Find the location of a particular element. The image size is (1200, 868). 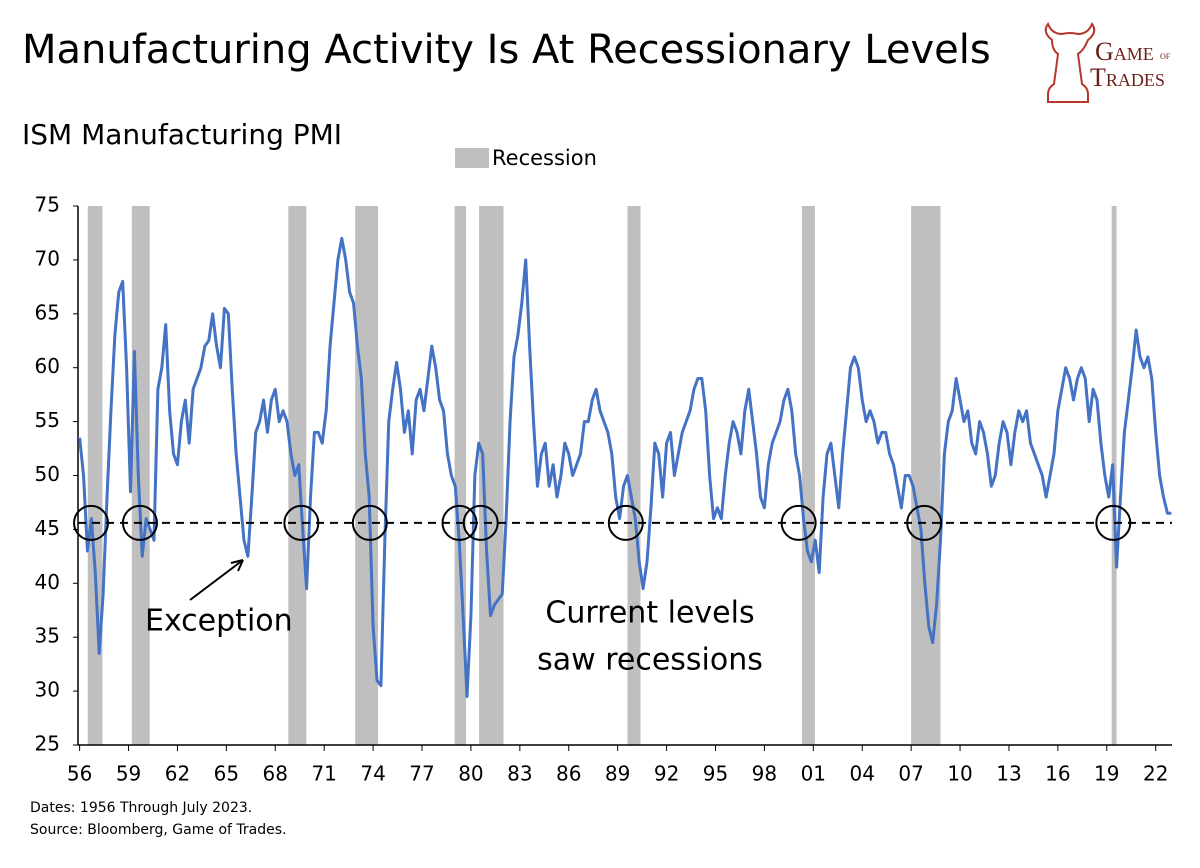

y-tick-label: 50 is located at coordinates (47, 474).